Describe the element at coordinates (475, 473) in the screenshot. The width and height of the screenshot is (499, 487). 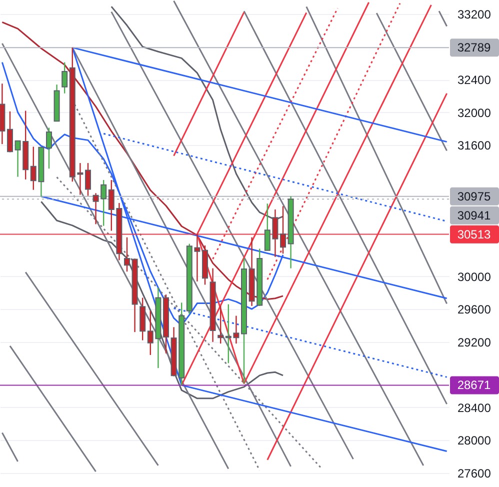
I see `y-tick-label: 27600` at that location.